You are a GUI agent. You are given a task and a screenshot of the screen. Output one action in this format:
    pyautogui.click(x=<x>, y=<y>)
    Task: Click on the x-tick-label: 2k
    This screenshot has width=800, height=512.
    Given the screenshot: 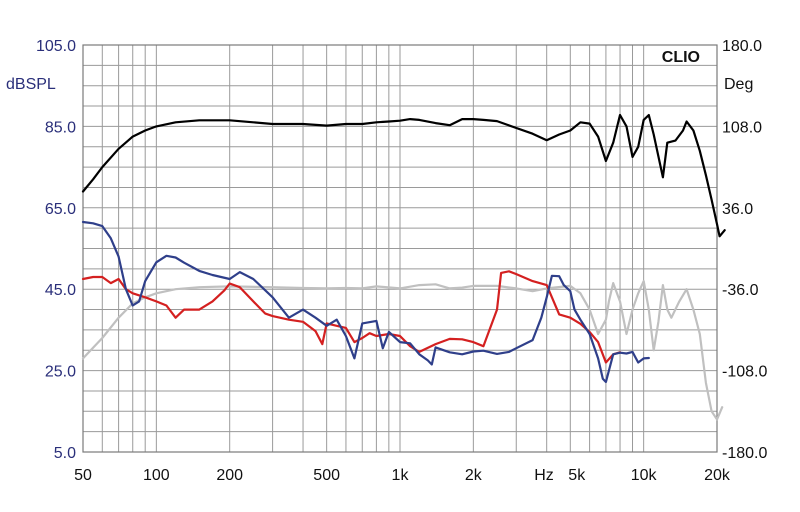 What is the action you would take?
    pyautogui.click(x=474, y=475)
    